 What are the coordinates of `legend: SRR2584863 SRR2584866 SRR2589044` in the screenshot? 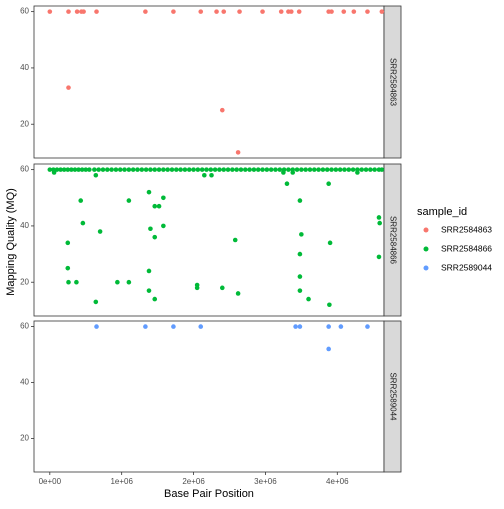 It's located at (457, 248).